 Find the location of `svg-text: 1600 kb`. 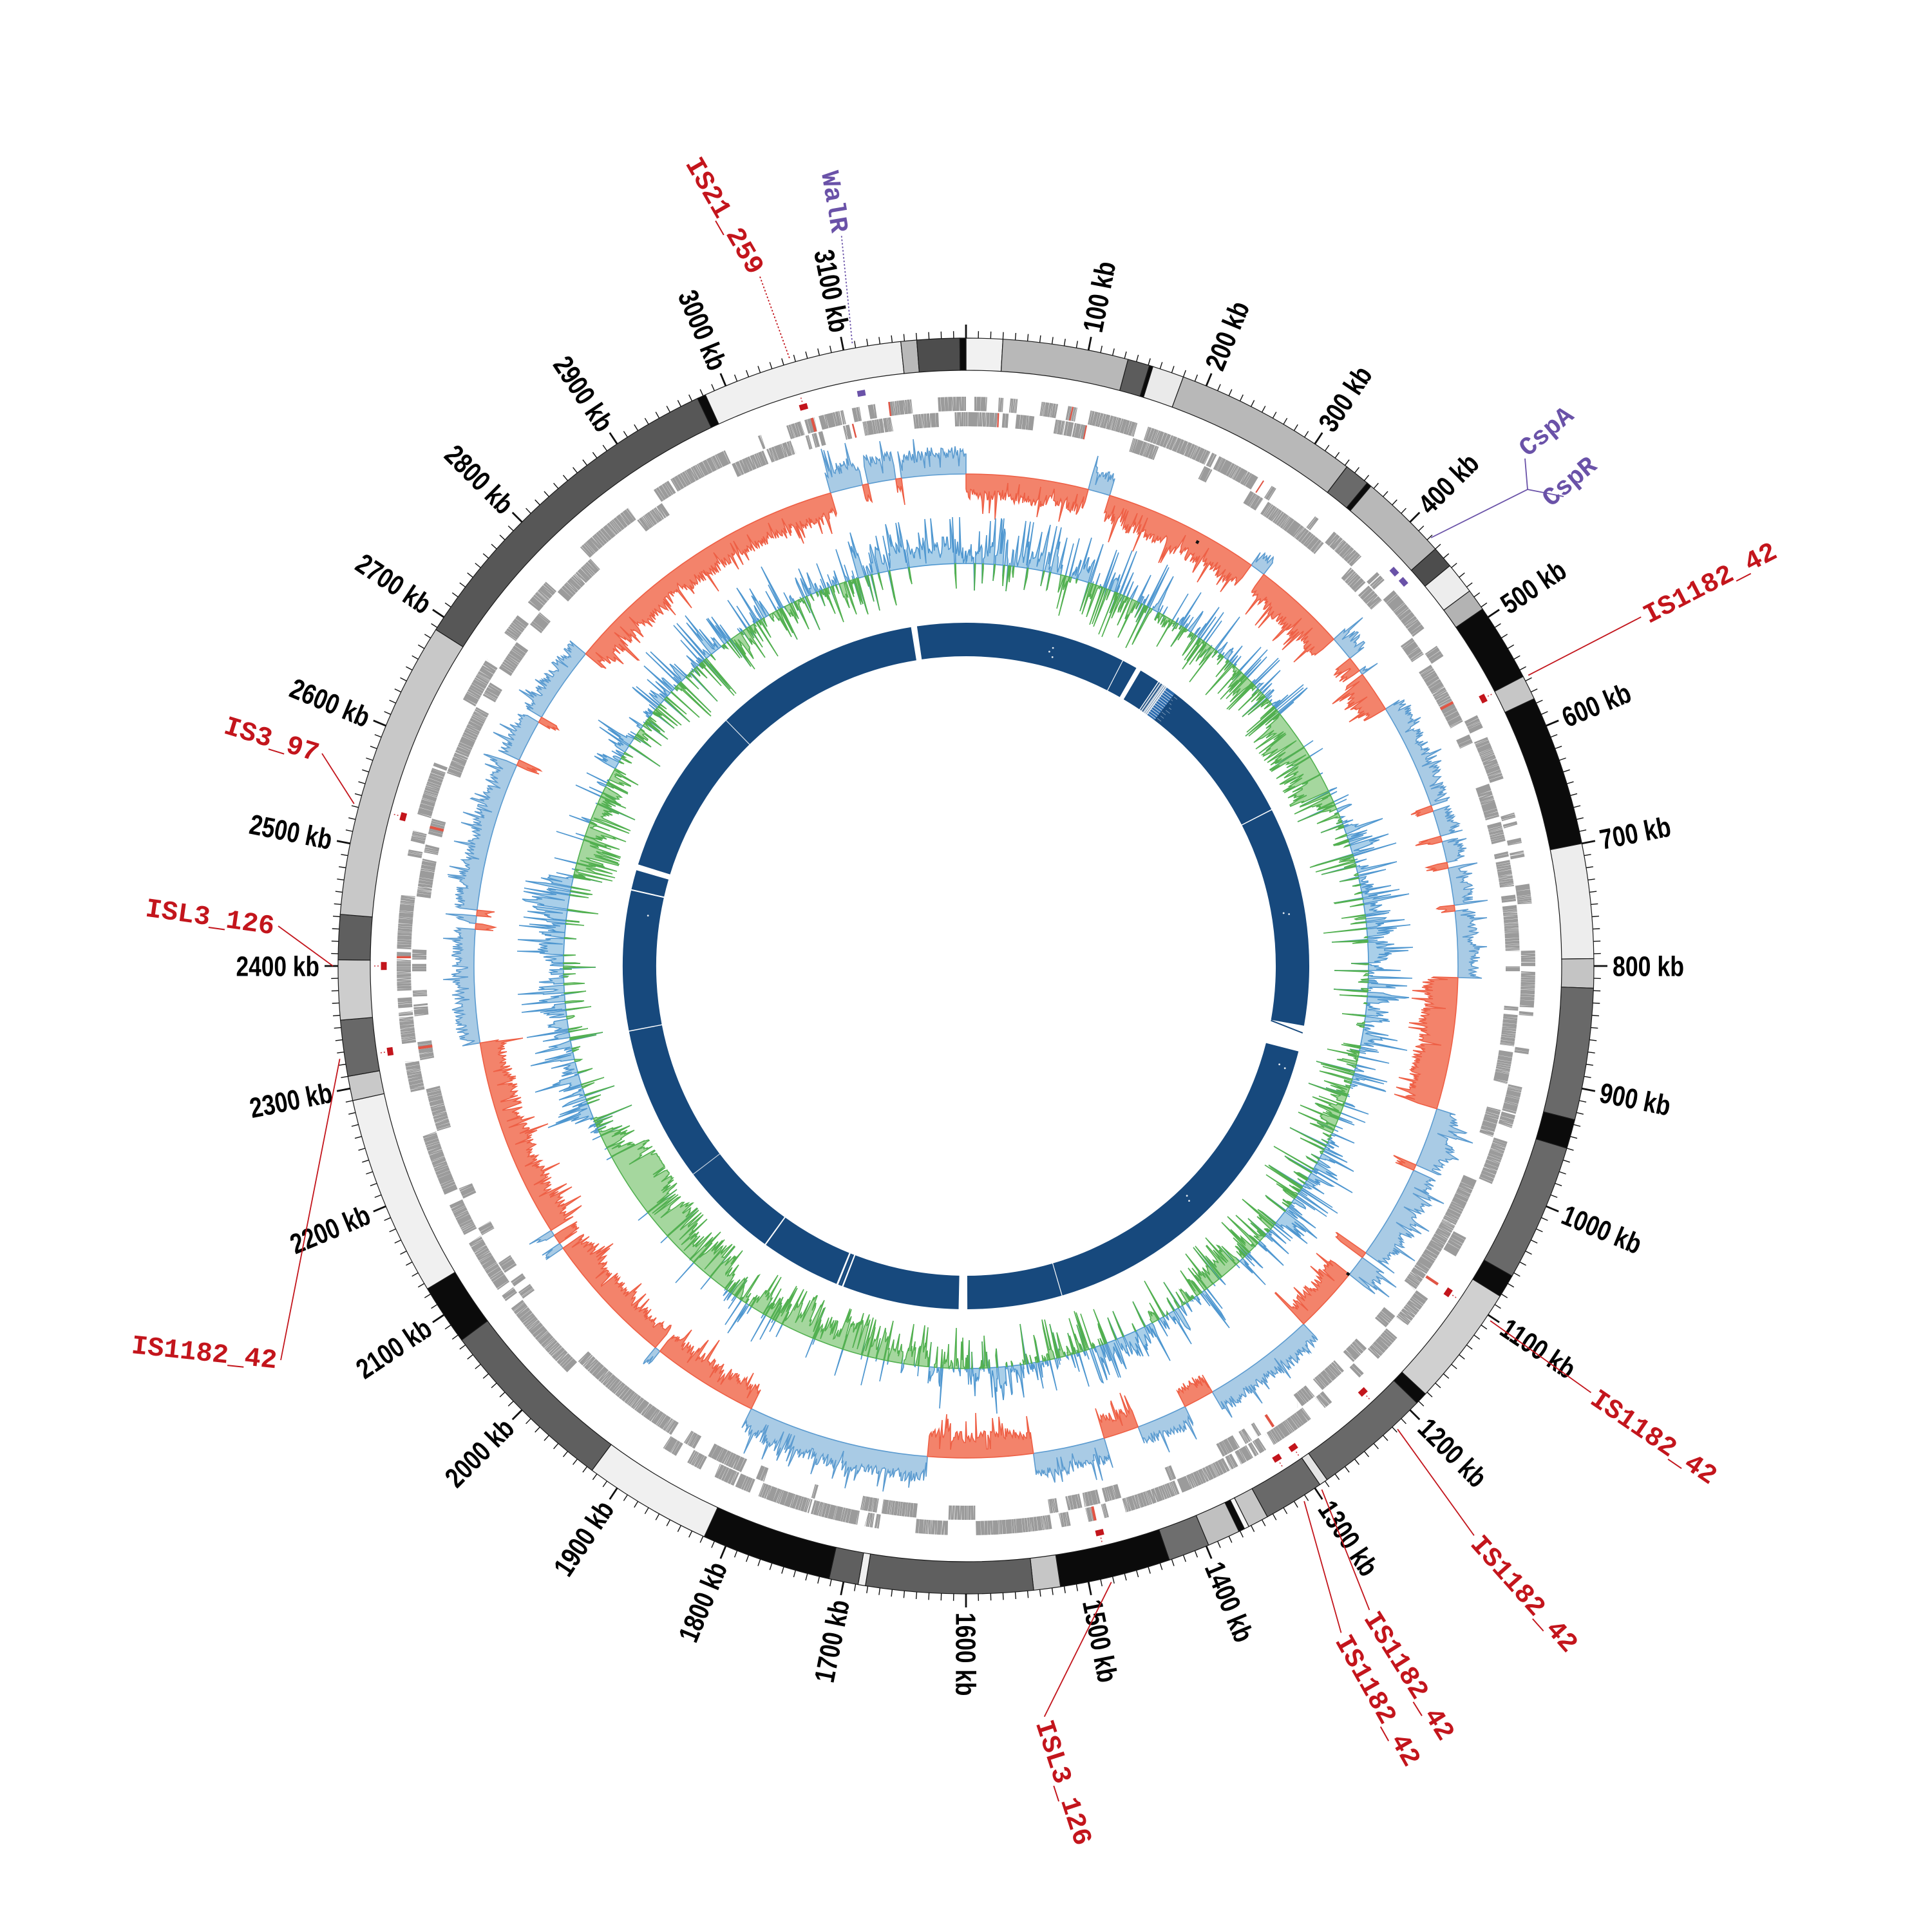

svg-text: 1600 kb is located at coordinates (966, 1655).